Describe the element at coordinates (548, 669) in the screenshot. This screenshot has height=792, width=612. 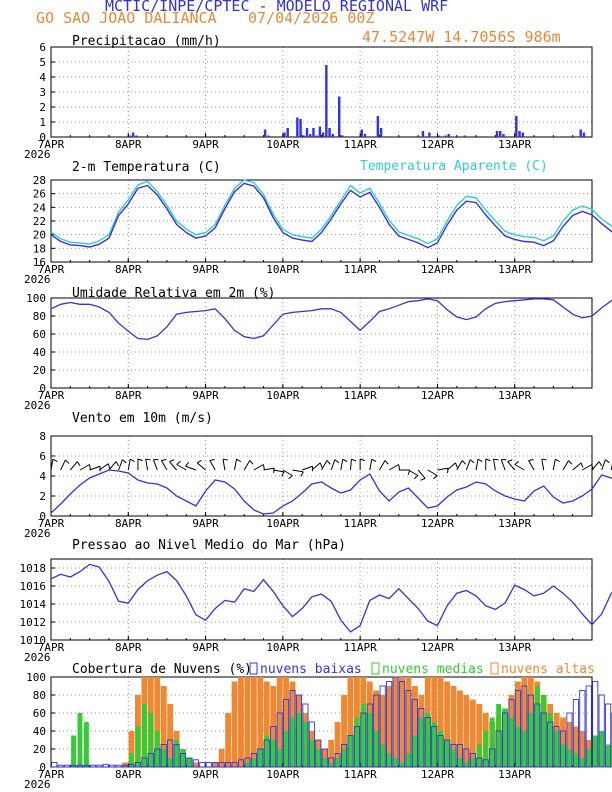
I see `legend-high-clouds: nuvens altas` at that location.